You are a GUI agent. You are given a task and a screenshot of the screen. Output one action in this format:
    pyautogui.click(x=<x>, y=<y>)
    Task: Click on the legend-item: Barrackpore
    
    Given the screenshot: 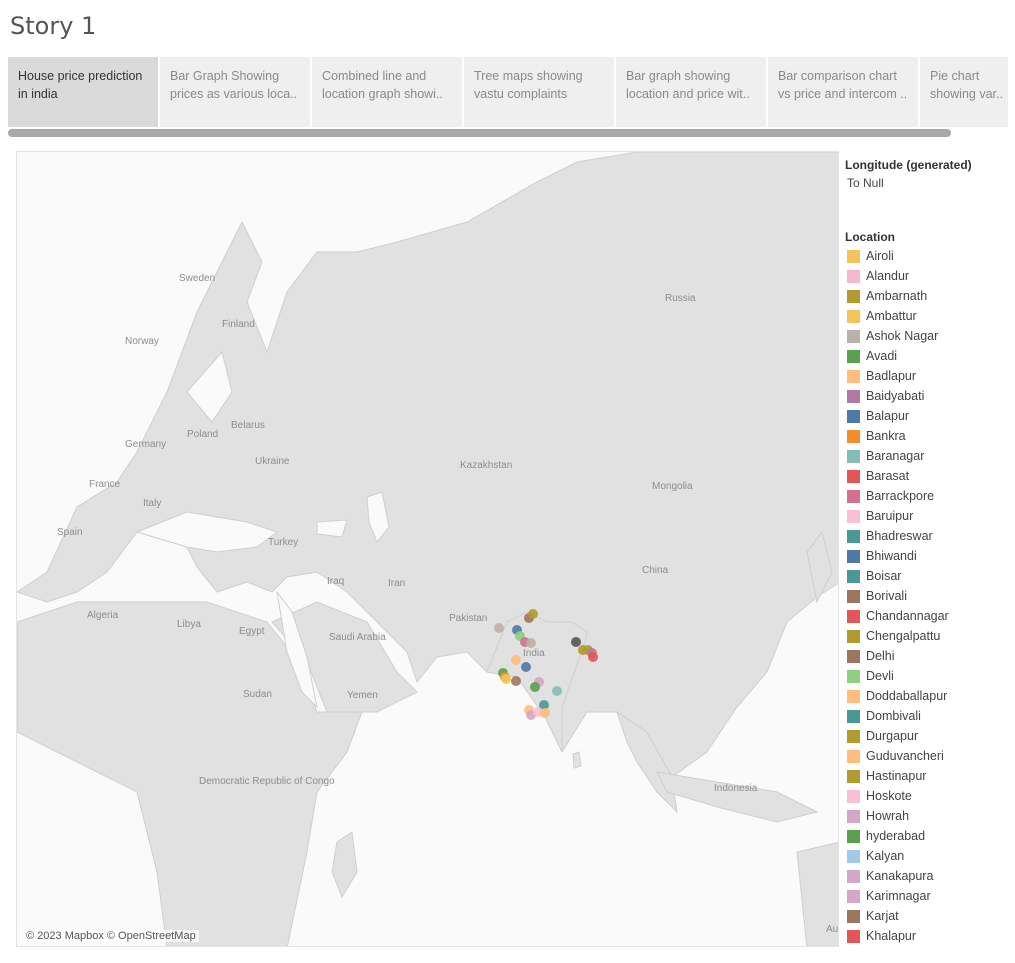 What is the action you would take?
    pyautogui.click(x=898, y=496)
    